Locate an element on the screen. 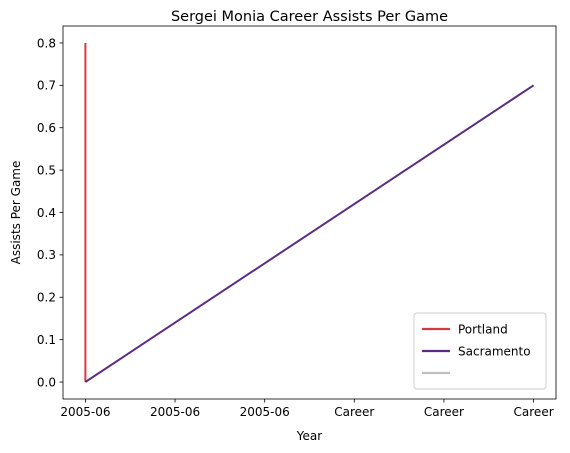  x-axis-label: Year is located at coordinates (309, 436).